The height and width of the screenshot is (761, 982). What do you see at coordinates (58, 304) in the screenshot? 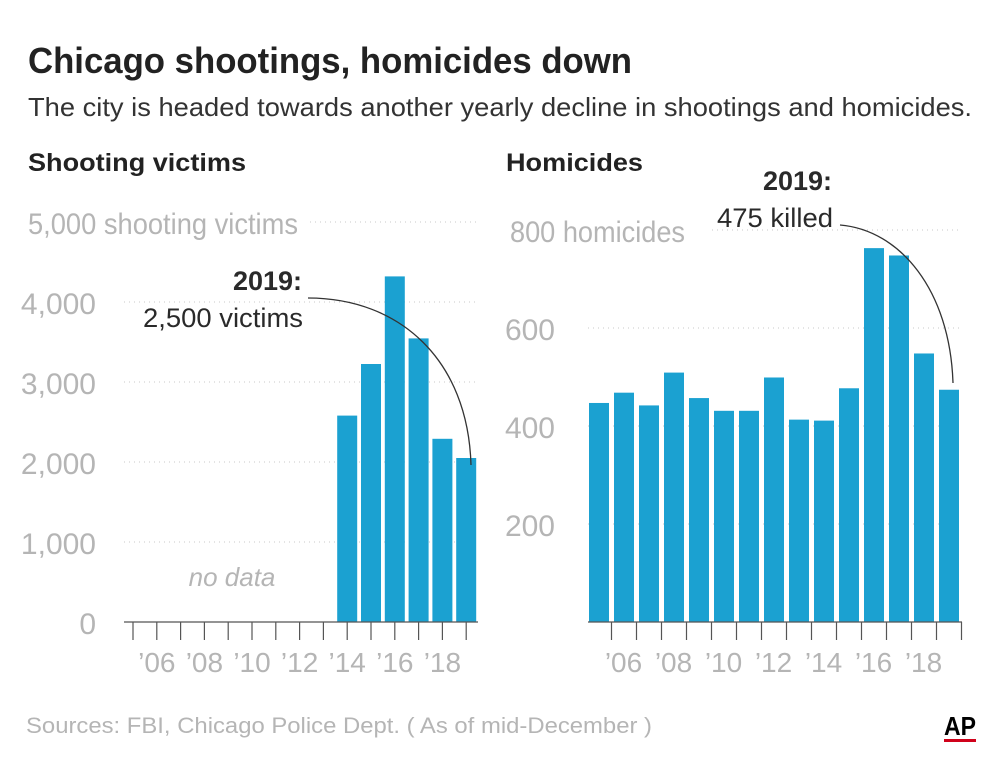
I see `y-tick-label: 4,000` at bounding box center [58, 304].